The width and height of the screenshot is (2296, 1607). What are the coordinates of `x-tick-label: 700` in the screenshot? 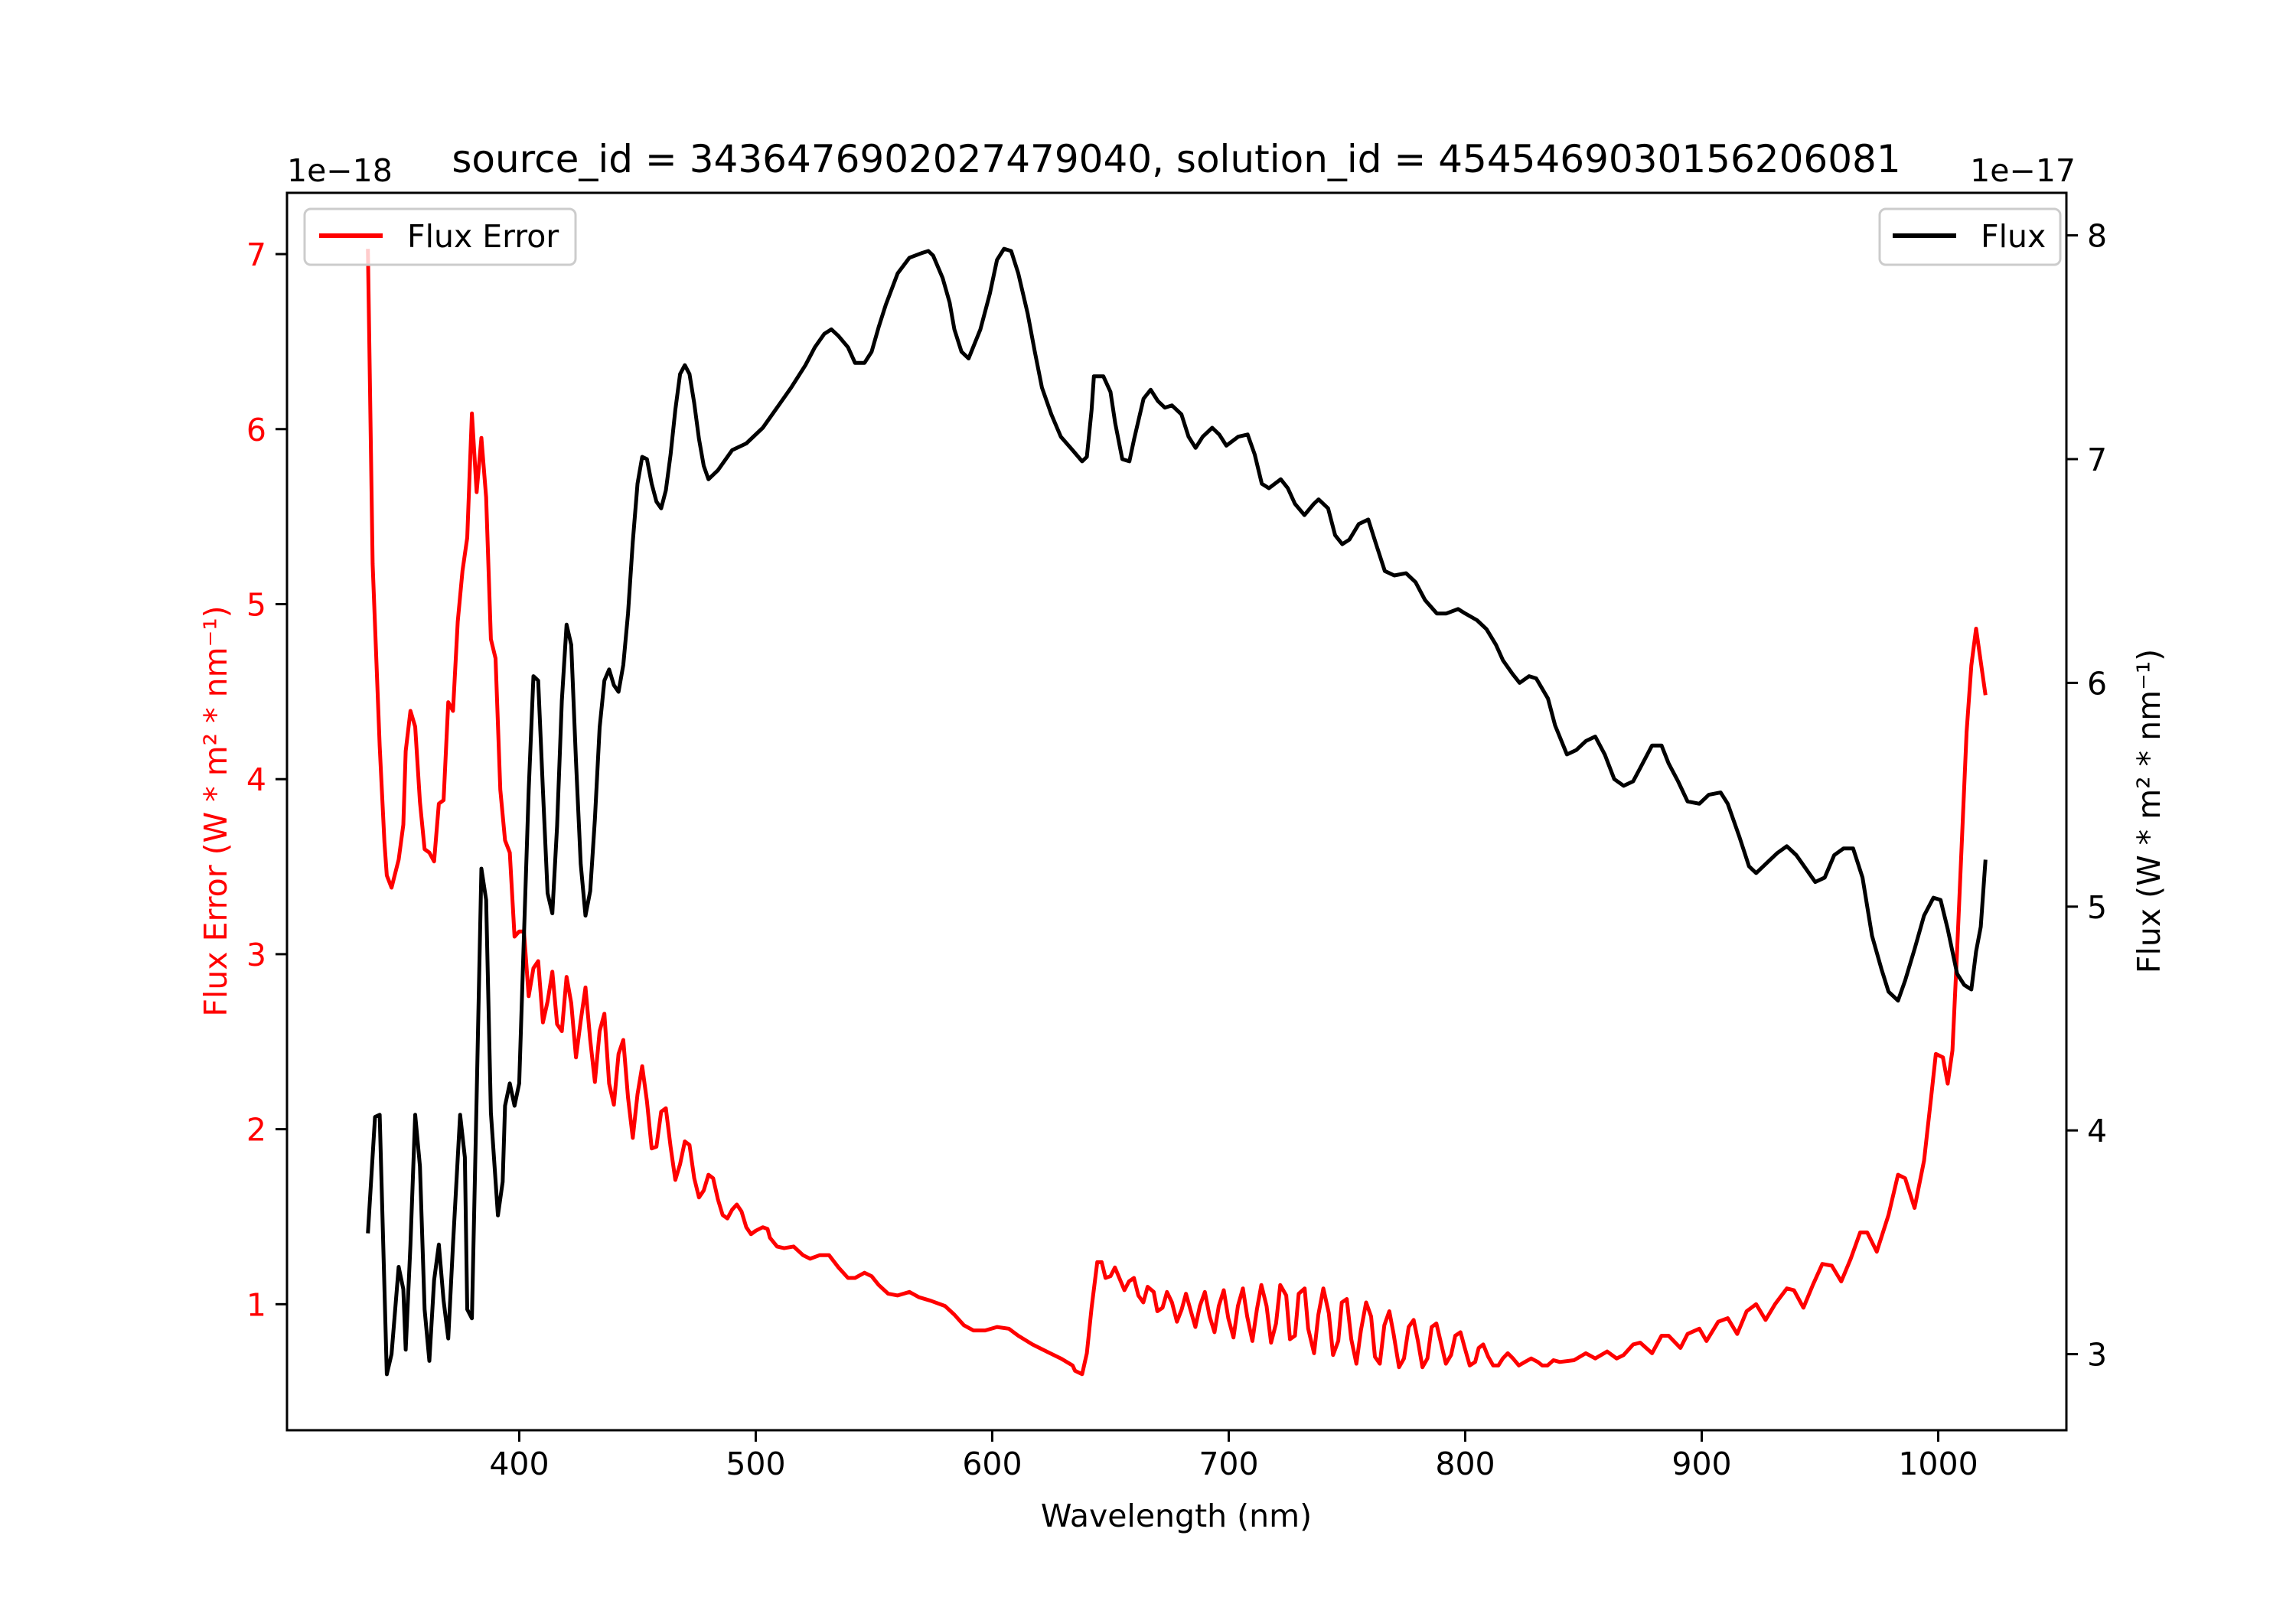 It's located at (1228, 1464).